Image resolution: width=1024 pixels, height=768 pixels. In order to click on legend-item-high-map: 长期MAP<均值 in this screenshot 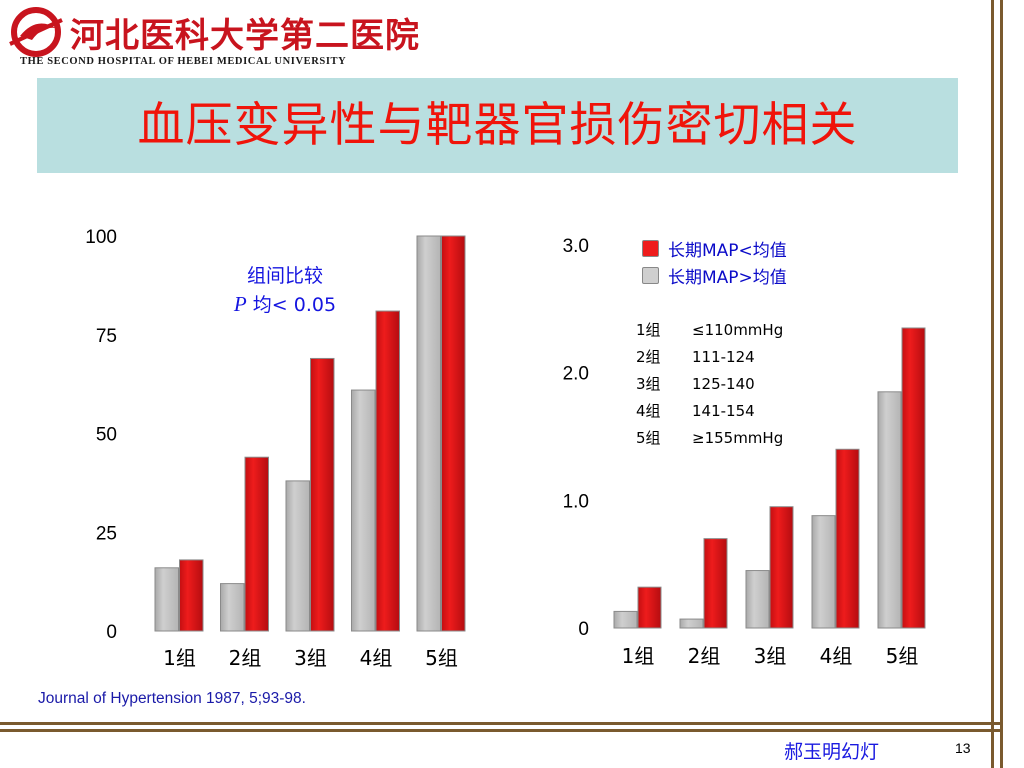, I will do `click(714, 248)`.